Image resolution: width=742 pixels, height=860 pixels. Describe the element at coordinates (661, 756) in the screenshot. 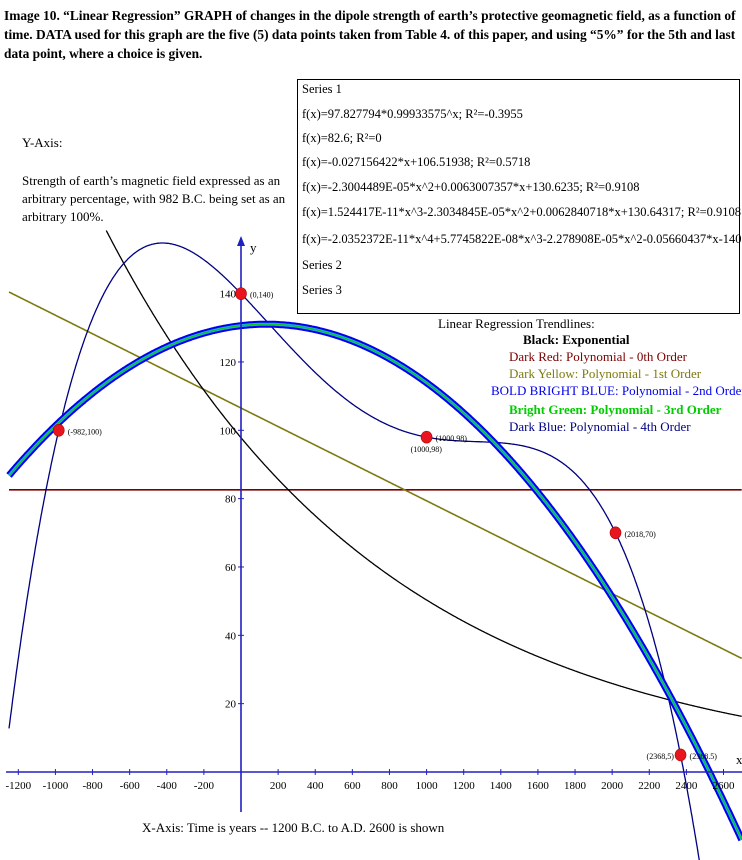

I see `data-point-label-extra: (2368,5)` at that location.